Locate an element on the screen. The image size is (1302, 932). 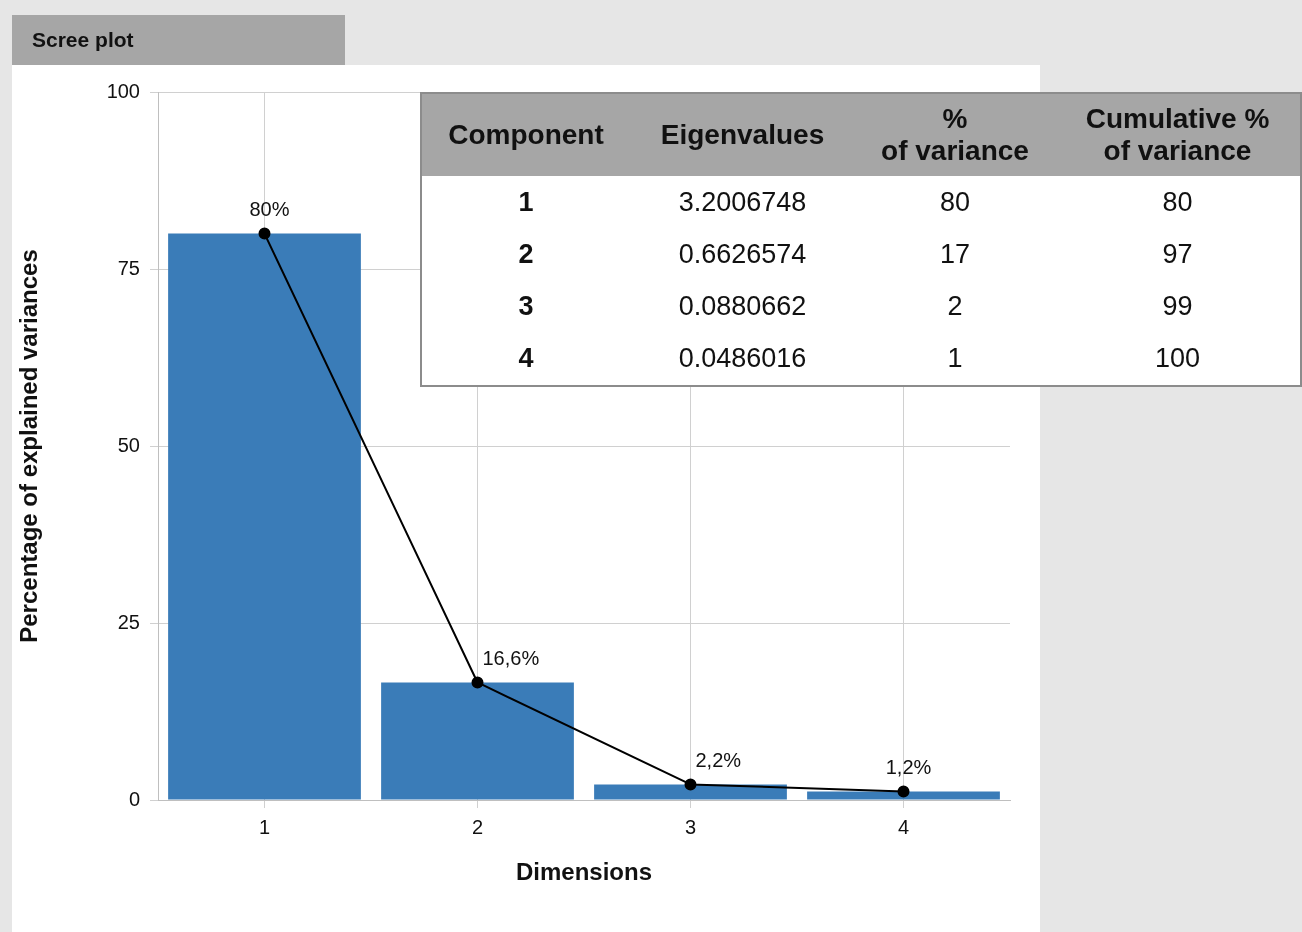
x-axis-title: Dimensions is located at coordinates (584, 872).